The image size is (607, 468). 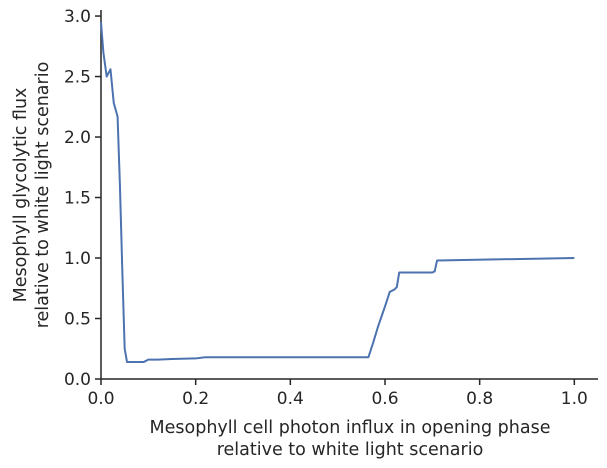 What do you see at coordinates (337, 394) in the screenshot?
I see `x-axis-ticks: 0.0 0.2 0.4 0.6 0.8 1.0` at bounding box center [337, 394].